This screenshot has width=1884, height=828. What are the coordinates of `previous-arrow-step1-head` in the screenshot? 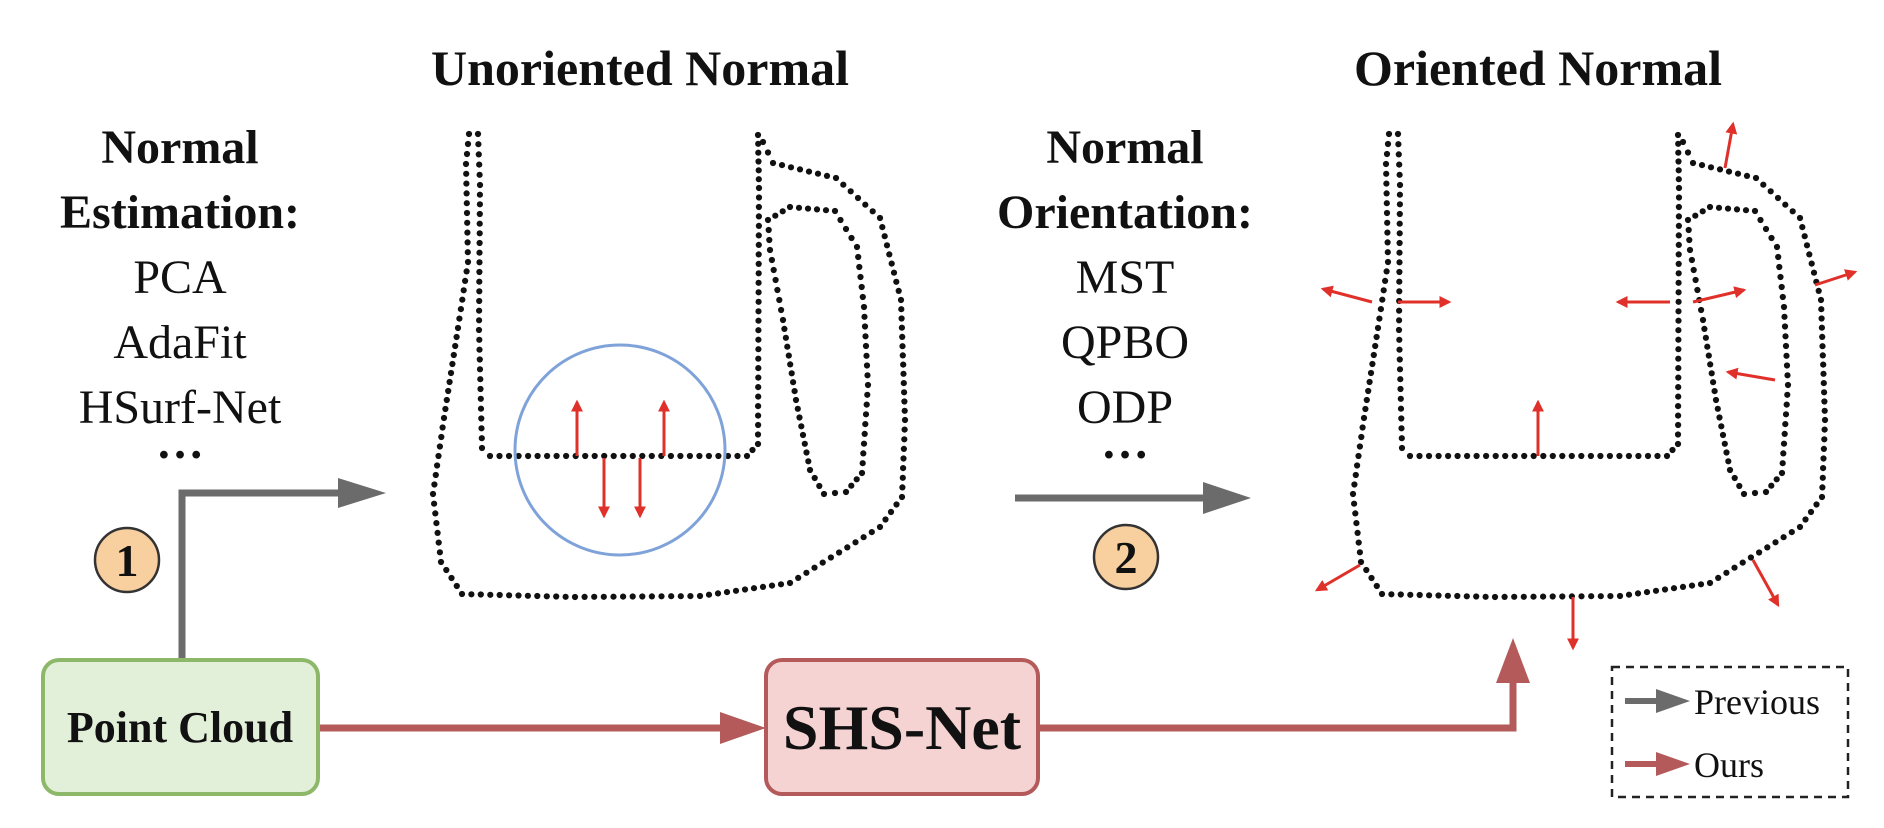 It's located at (362, 493).